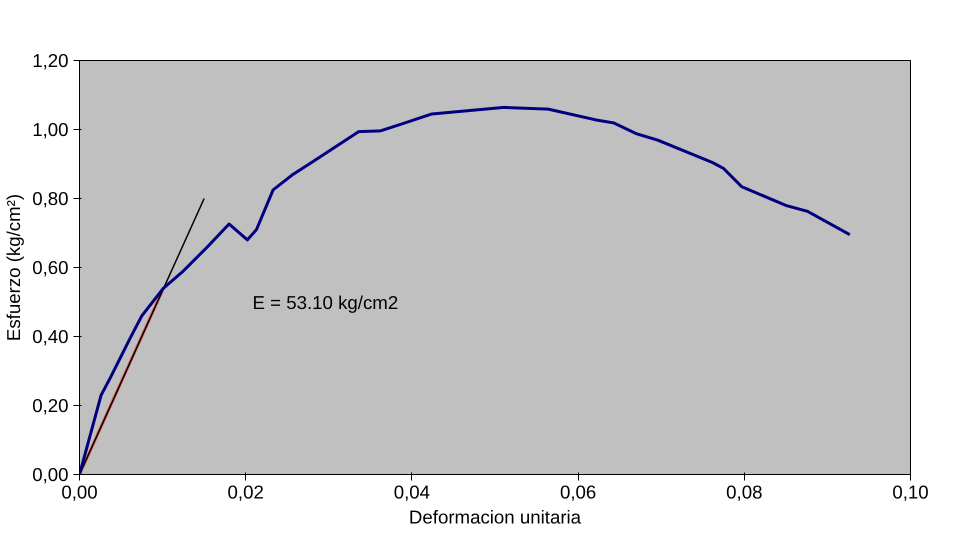 This screenshot has height=537, width=958. I want to click on annotation: E = 53.10 kg/cm2, so click(325, 302).